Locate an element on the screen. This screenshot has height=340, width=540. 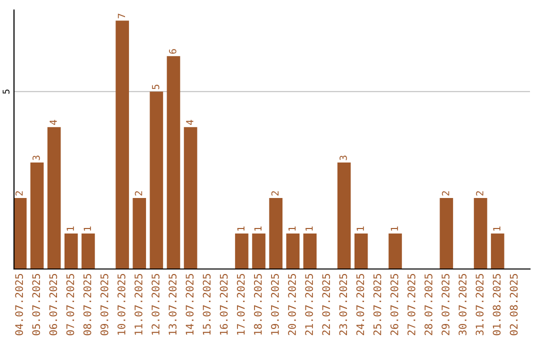
x-tick-label: 15.07.2025 is located at coordinates (206, 304).